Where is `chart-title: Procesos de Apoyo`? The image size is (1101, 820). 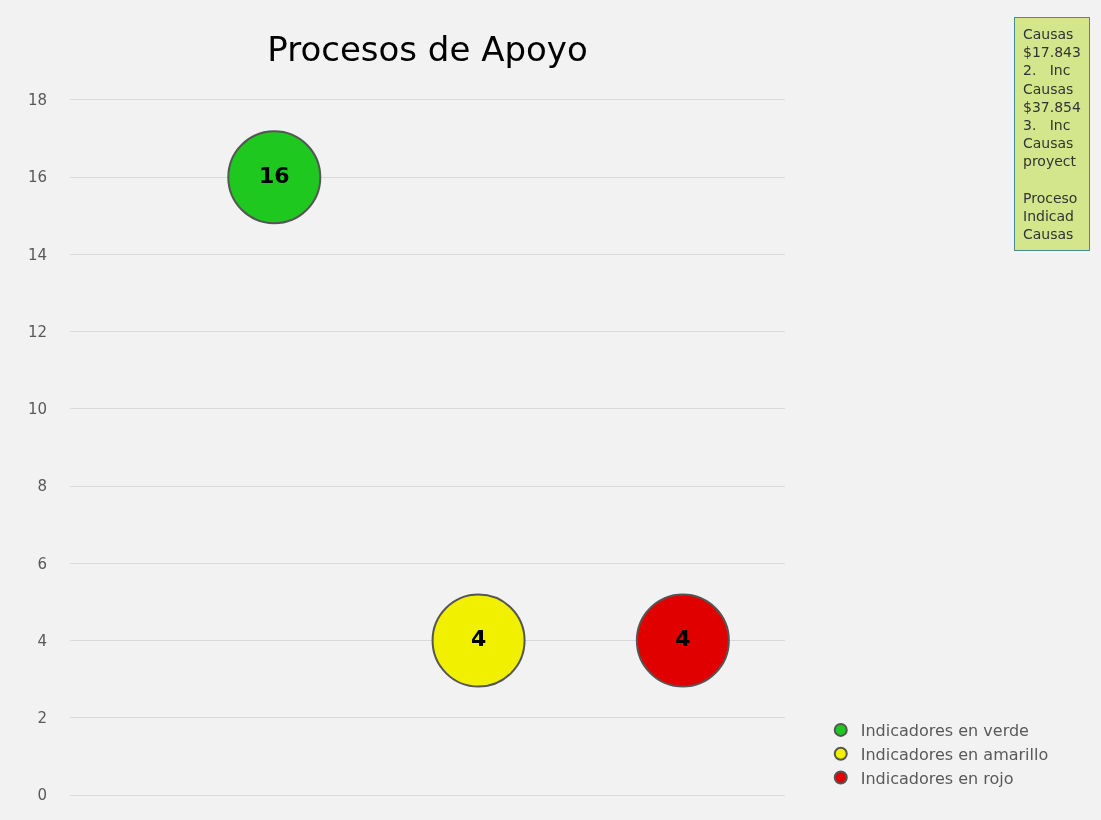
chart-title: Procesos de Apoyo is located at coordinates (427, 48).